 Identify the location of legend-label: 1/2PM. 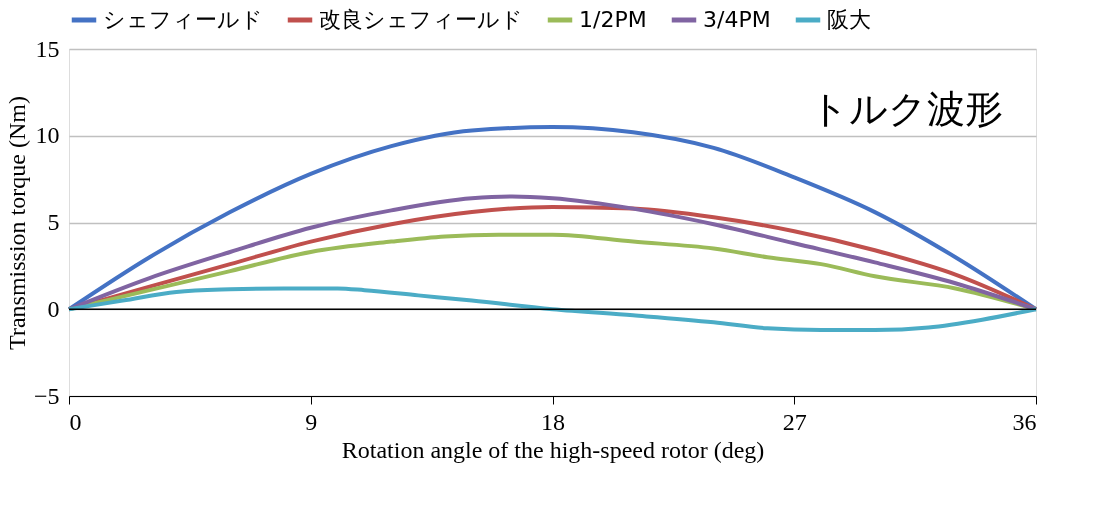
(613, 19).